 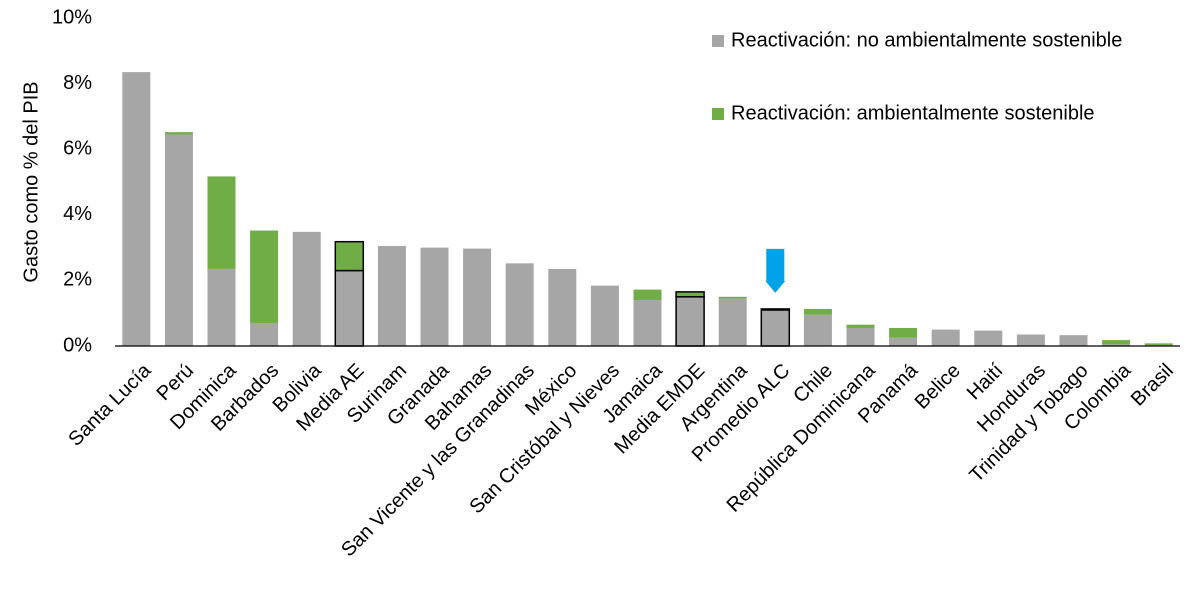 I want to click on y-tick-label: 0%, so click(x=77, y=345).